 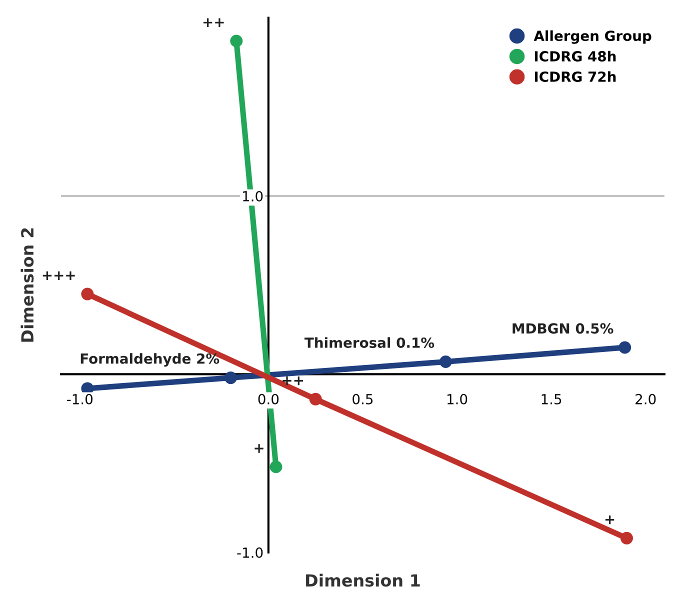 I want to click on annotation: +++, so click(x=58, y=275).